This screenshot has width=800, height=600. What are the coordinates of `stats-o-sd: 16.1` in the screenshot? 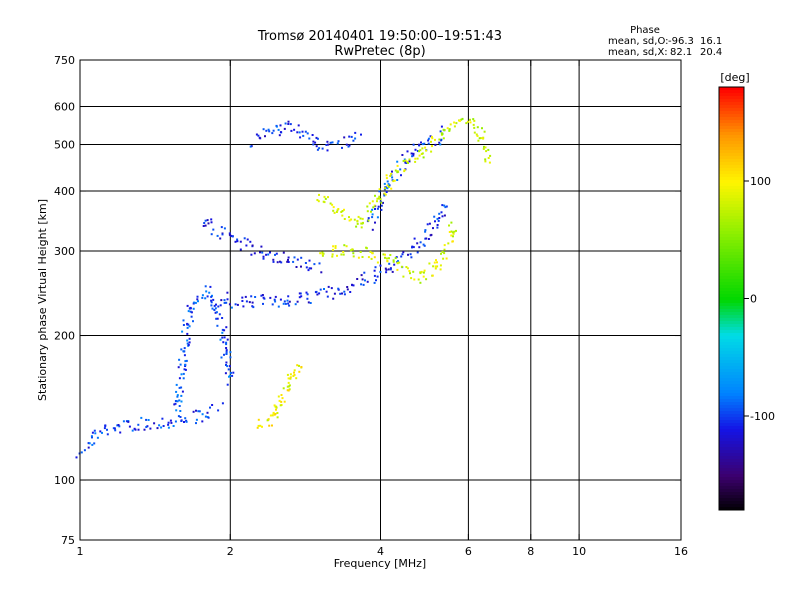 It's located at (711, 41).